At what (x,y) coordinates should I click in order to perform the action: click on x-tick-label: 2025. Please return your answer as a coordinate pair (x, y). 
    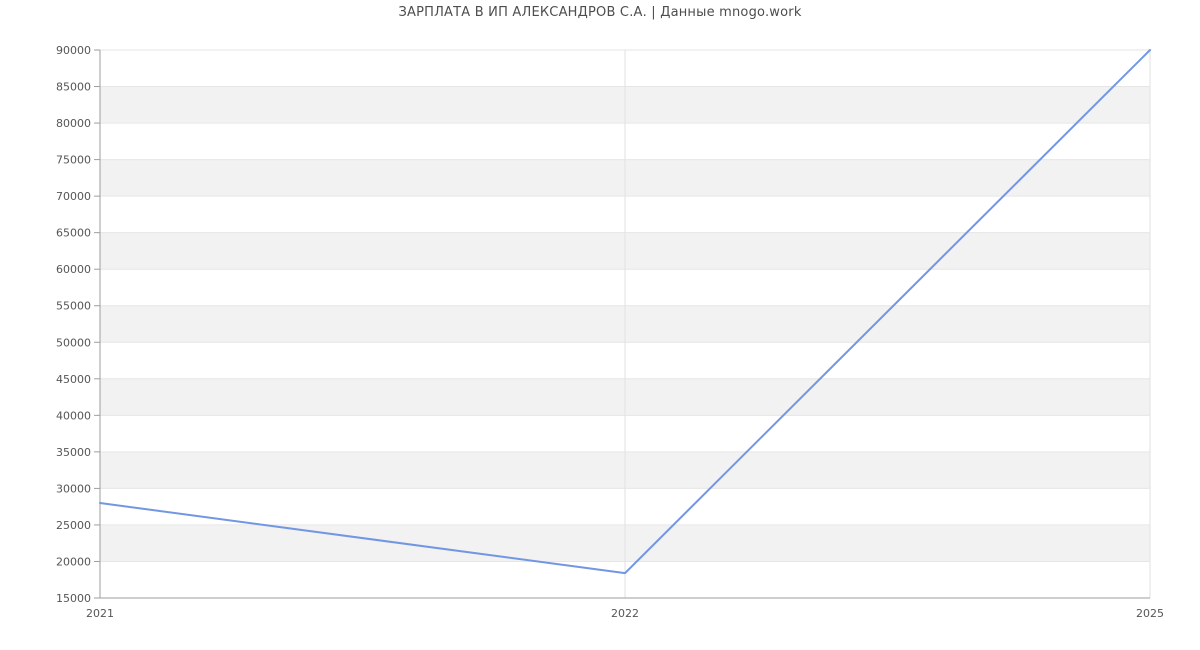
    Looking at the image, I should click on (1150, 613).